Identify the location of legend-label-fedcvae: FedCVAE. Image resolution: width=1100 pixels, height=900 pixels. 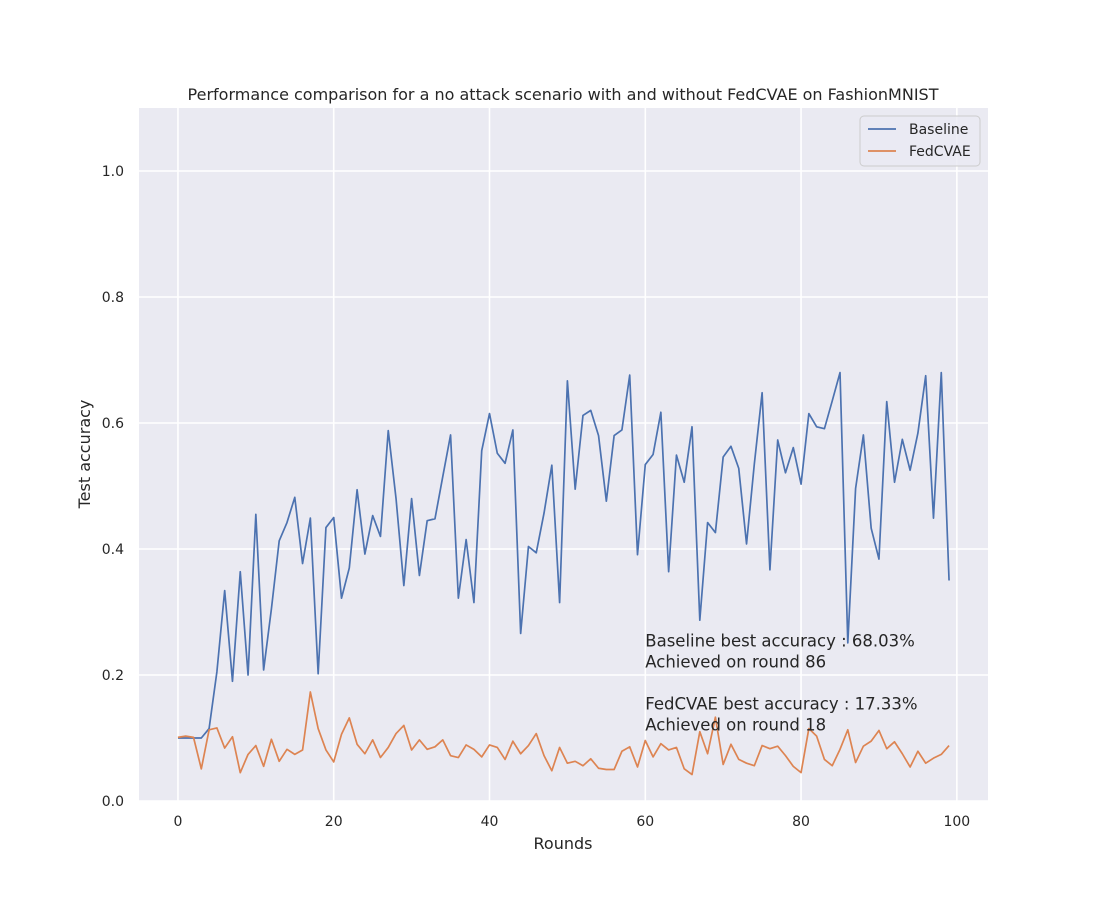
(940, 152).